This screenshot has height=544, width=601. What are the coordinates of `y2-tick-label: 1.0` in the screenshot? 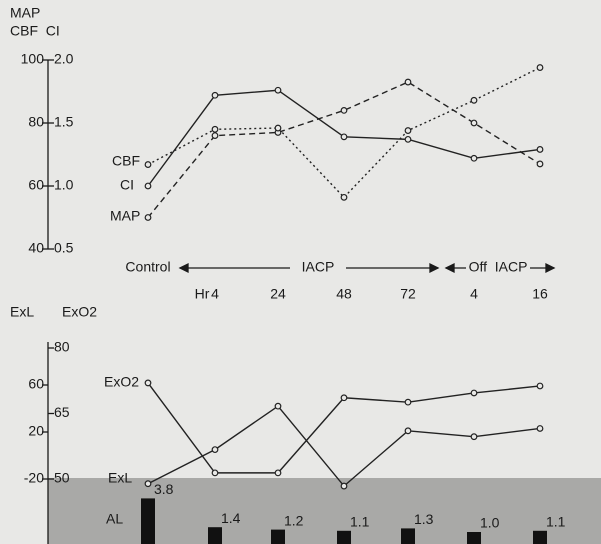 It's located at (64, 185).